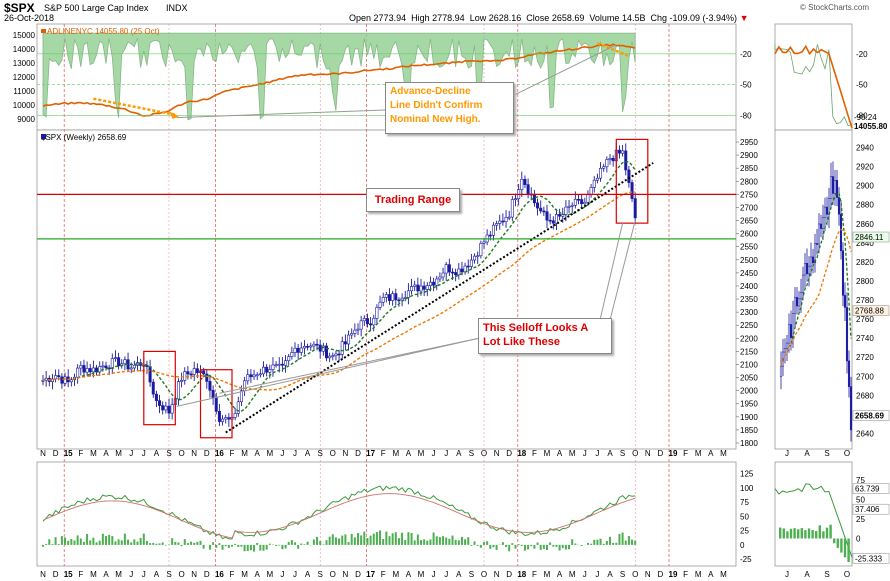  Describe the element at coordinates (747, 474) in the screenshot. I see `bottom-right-tick: 125` at that location.